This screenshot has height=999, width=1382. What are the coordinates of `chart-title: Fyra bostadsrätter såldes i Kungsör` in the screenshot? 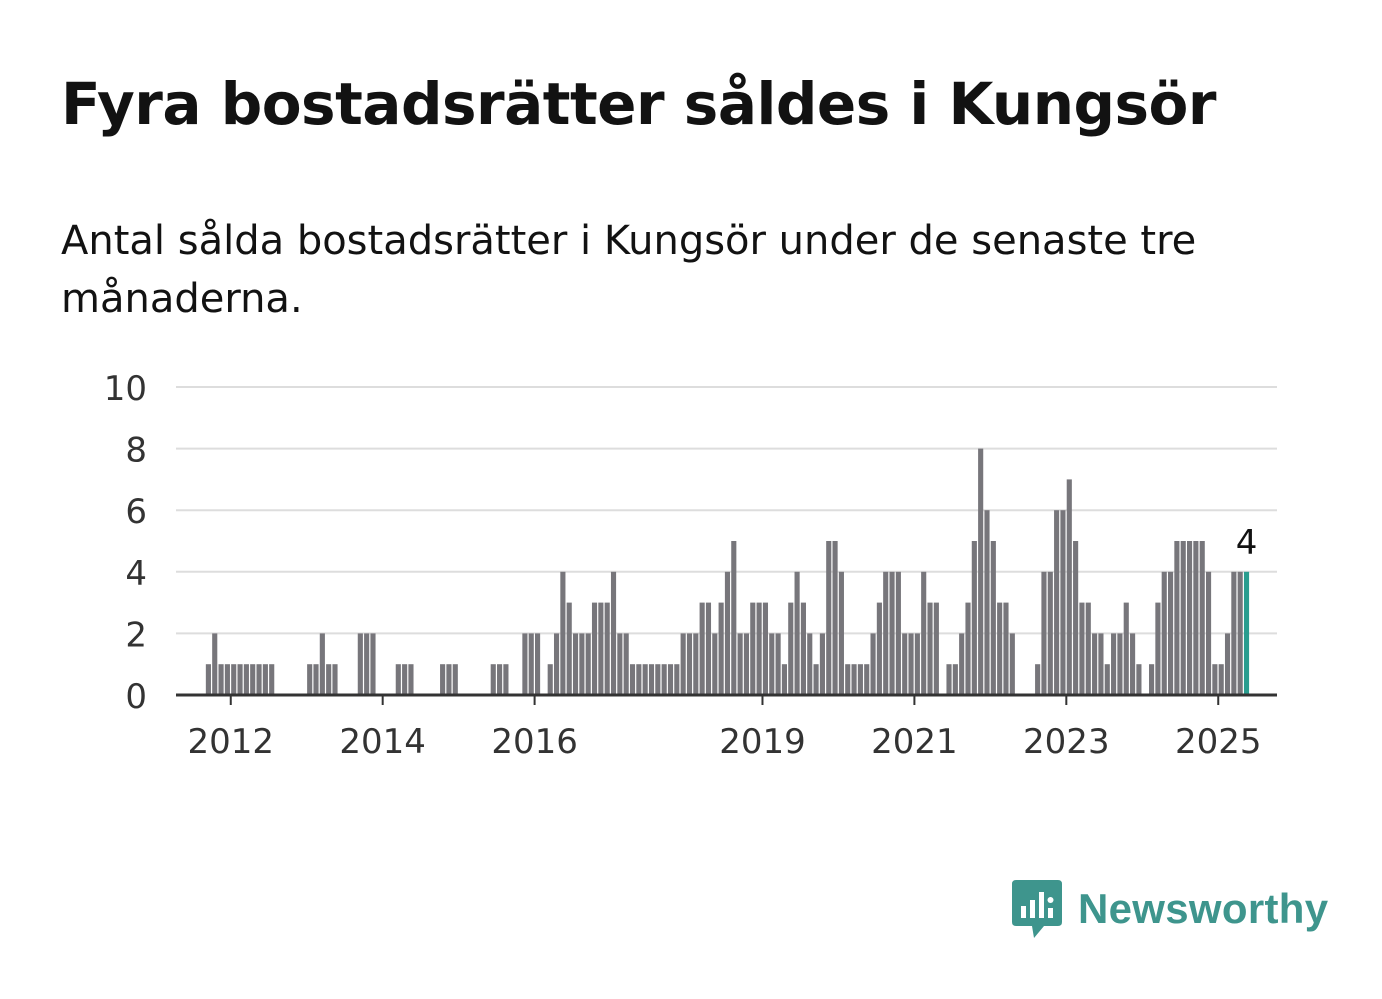 It's located at (639, 104).